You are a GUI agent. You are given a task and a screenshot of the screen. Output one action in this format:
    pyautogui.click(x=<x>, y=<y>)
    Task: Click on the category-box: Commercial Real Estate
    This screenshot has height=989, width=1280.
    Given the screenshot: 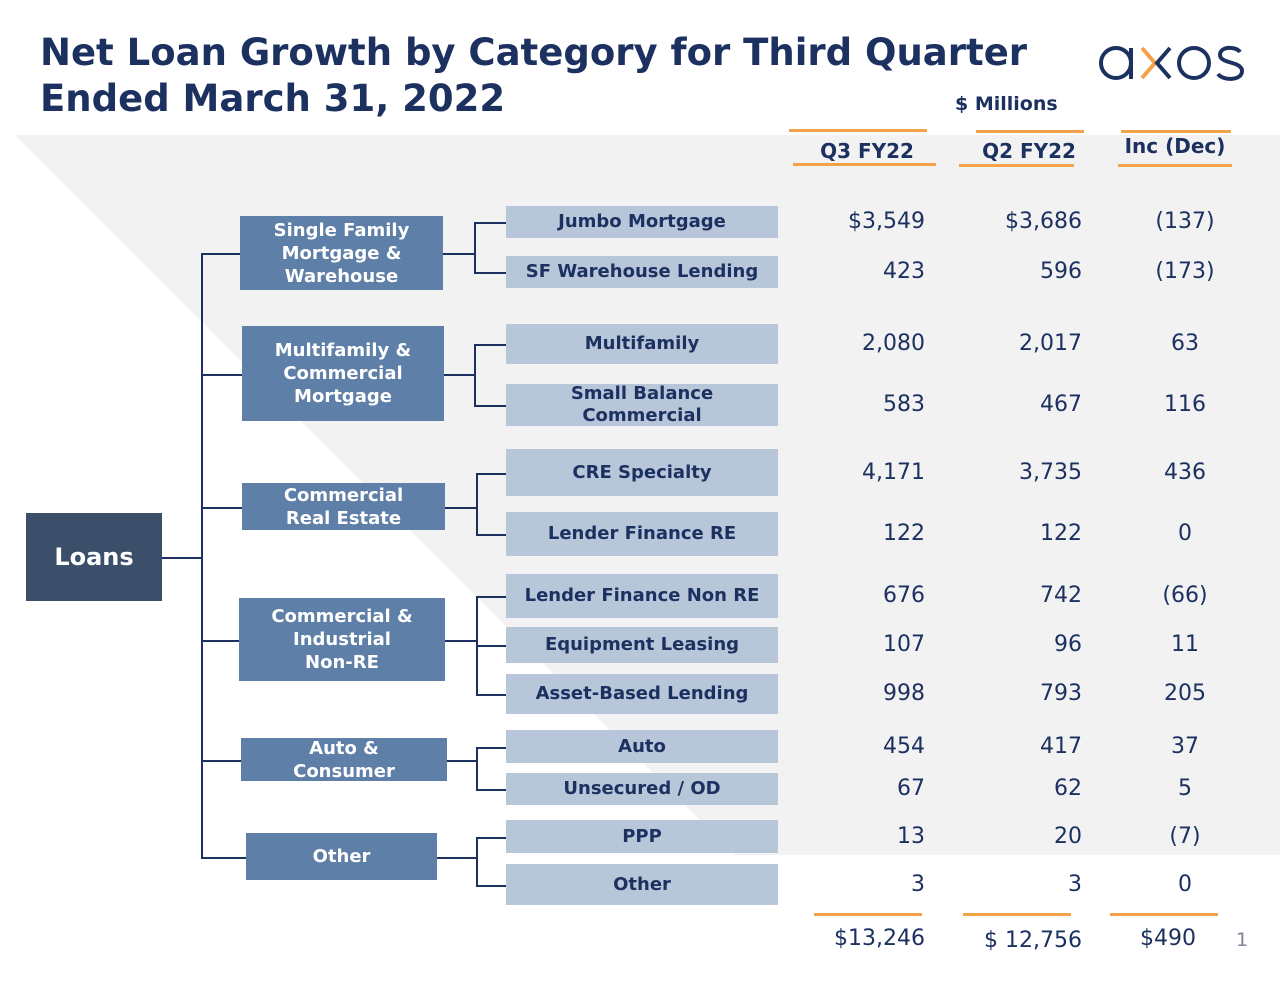 What is the action you would take?
    pyautogui.click(x=343, y=506)
    